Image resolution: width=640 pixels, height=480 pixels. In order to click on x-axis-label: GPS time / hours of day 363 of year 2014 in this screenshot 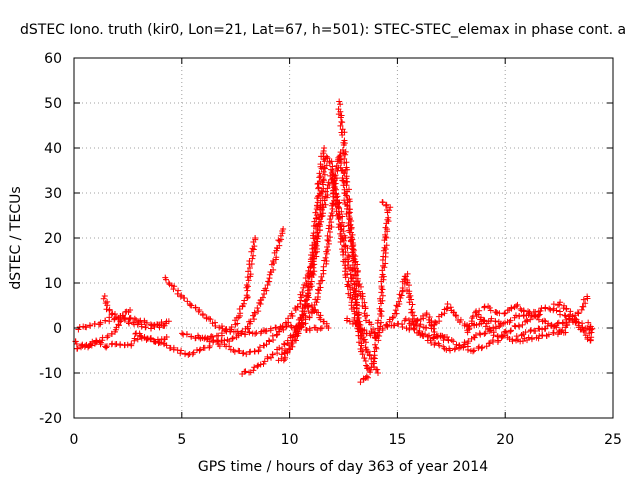, I will do `click(343, 467)`.